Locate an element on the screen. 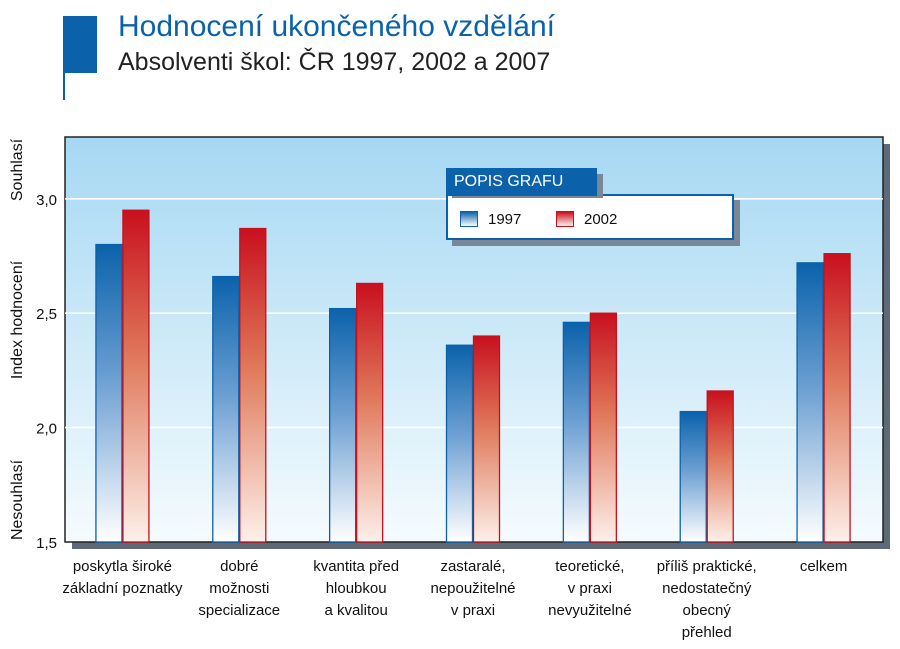 The height and width of the screenshot is (649, 900). legend-heading: POPIS GRAFU is located at coordinates (521, 182).